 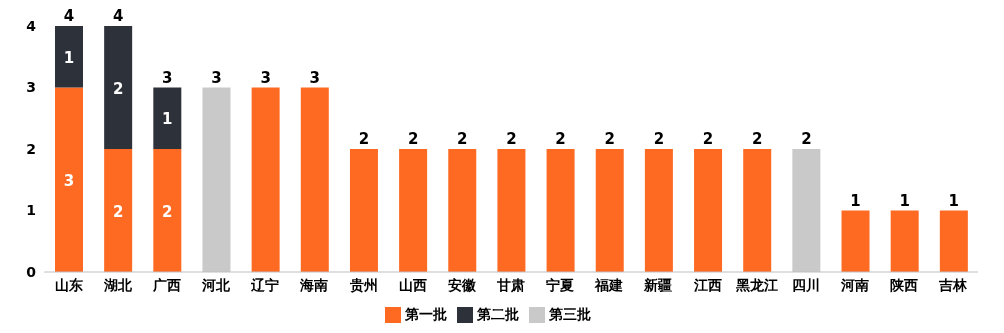 I want to click on x-tick-label: 贵州, so click(x=363, y=284).